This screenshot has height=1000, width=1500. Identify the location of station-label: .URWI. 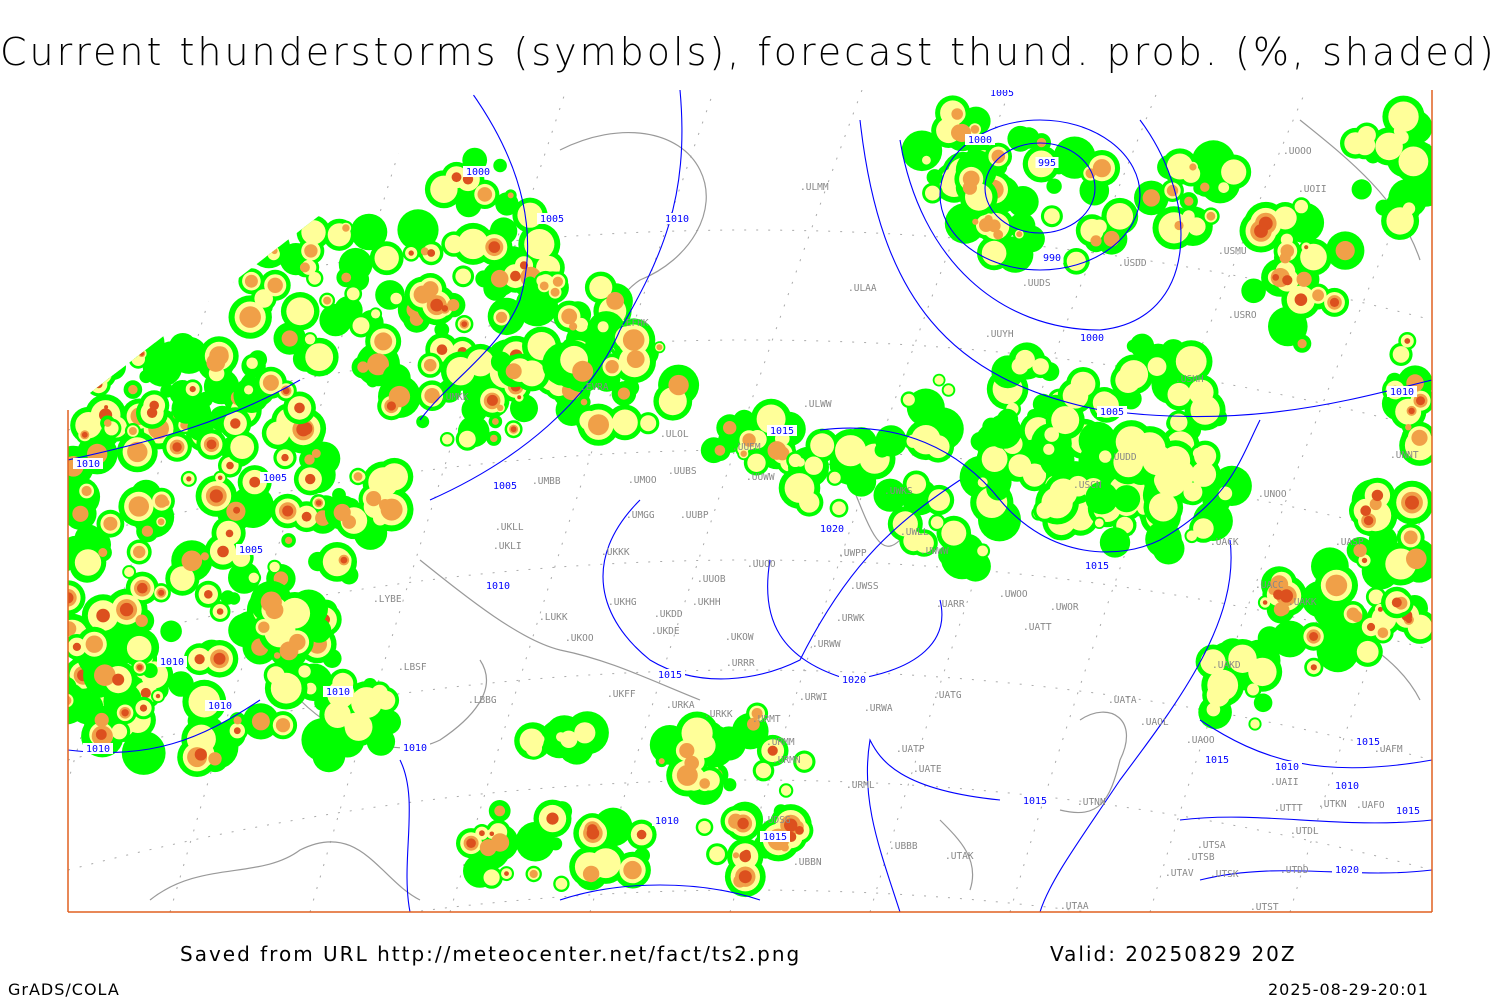
(813, 697).